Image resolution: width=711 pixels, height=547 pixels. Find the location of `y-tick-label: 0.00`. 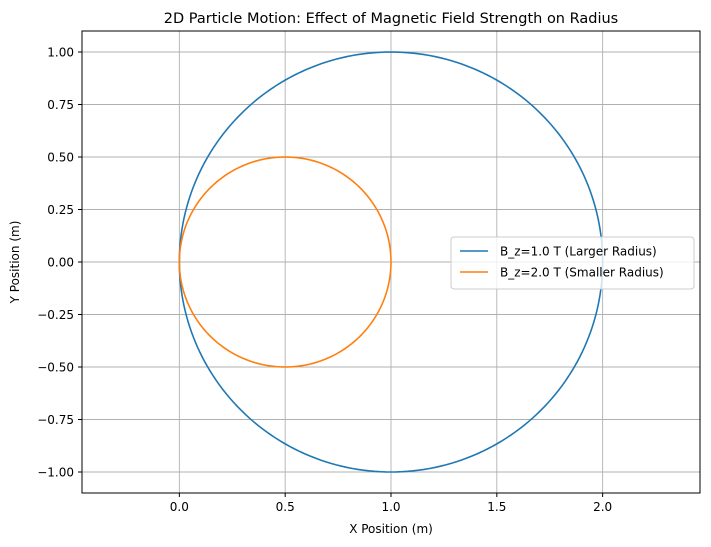

y-tick-label: 0.00 is located at coordinates (60, 262).